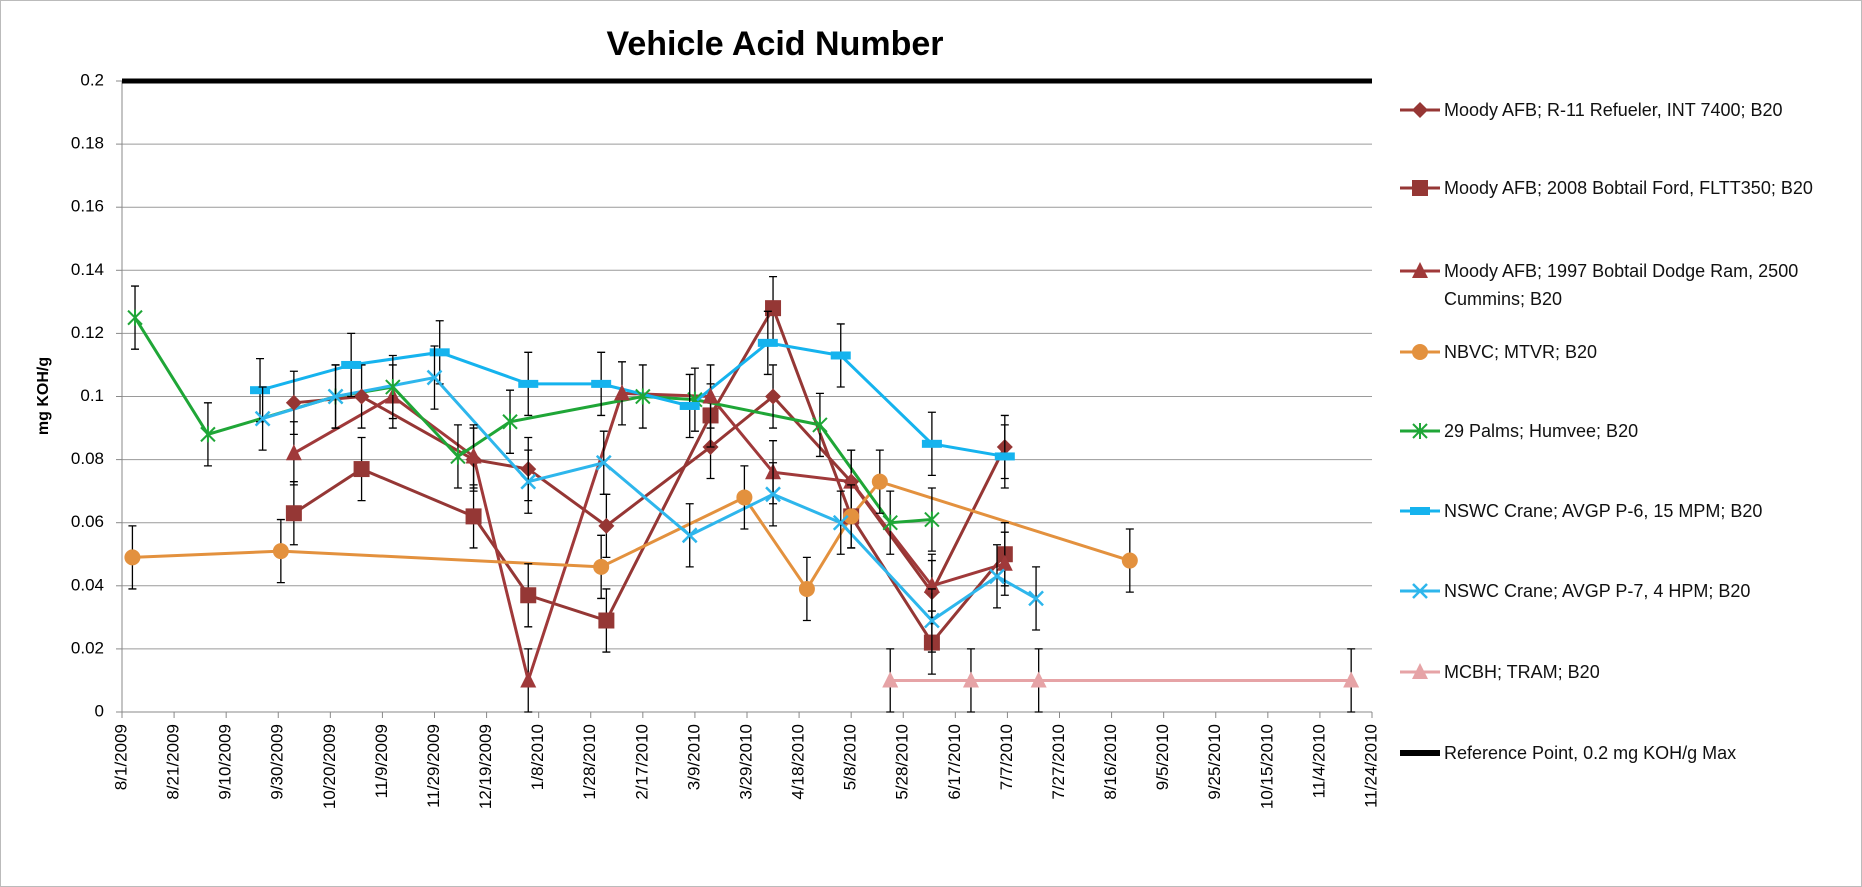  What do you see at coordinates (225, 762) in the screenshot?
I see `x-tick-label: 9/10/2009` at bounding box center [225, 762].